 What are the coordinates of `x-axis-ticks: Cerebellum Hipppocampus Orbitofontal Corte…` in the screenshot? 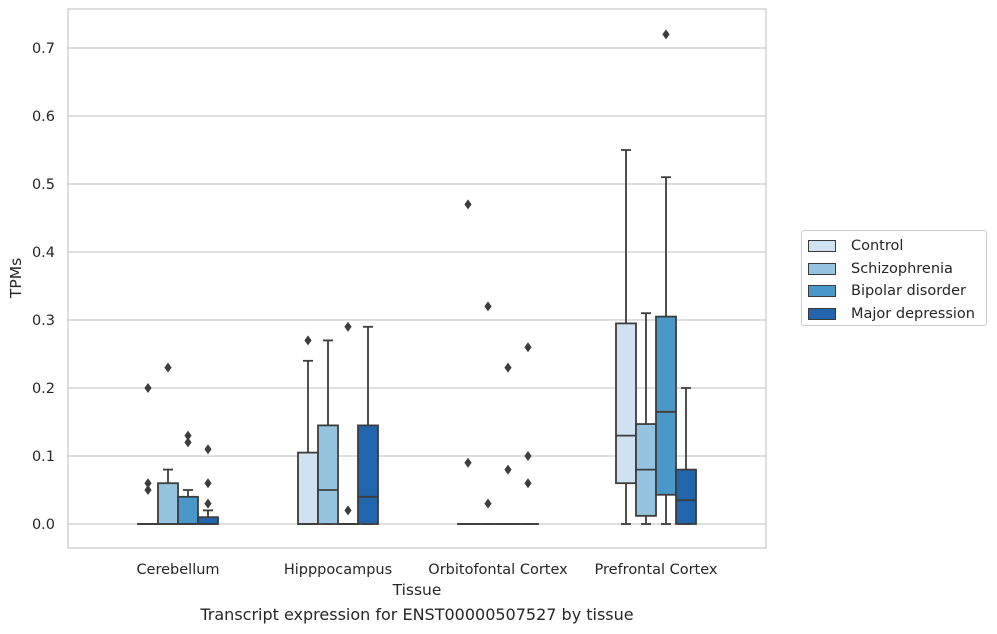 It's located at (426, 570).